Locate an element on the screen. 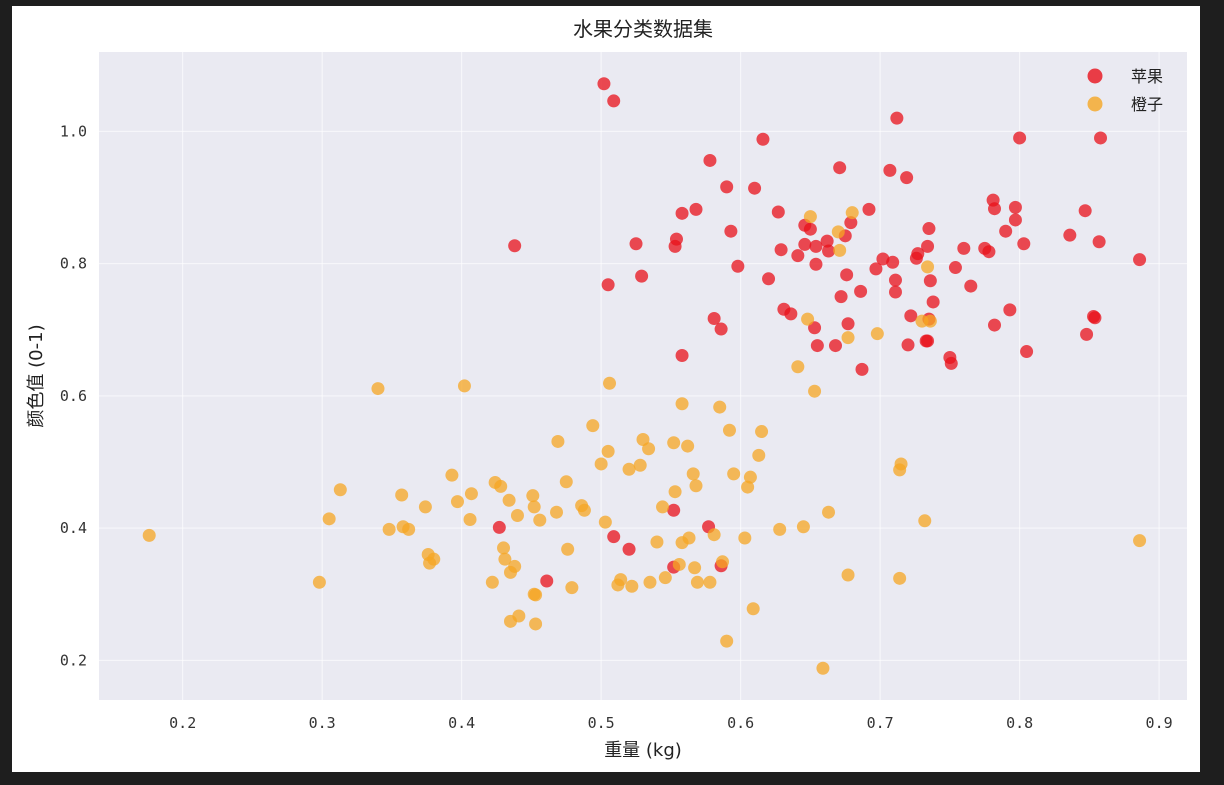 The height and width of the screenshot is (785, 1224). y-axis-label: 颜色值 (0-1) is located at coordinates (36, 375).